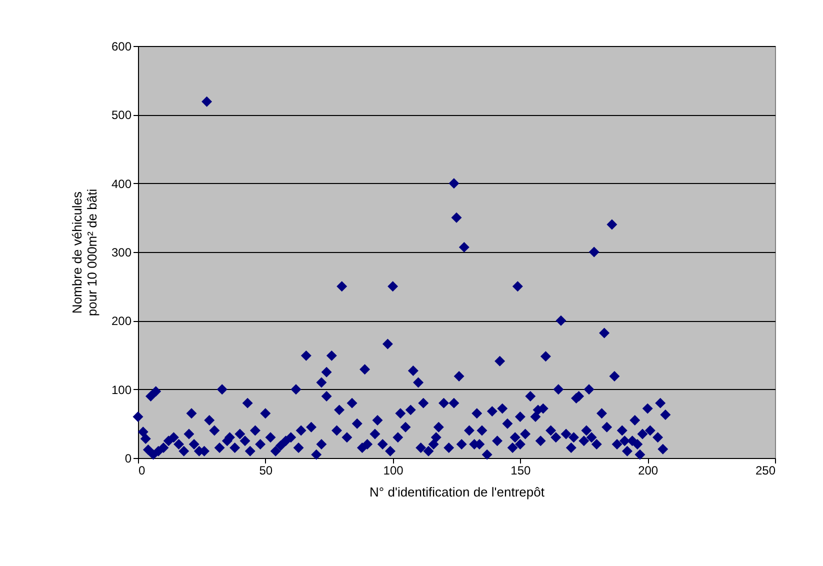  What do you see at coordinates (121, 47) in the screenshot?
I see `y-tick-label: 600` at bounding box center [121, 47].